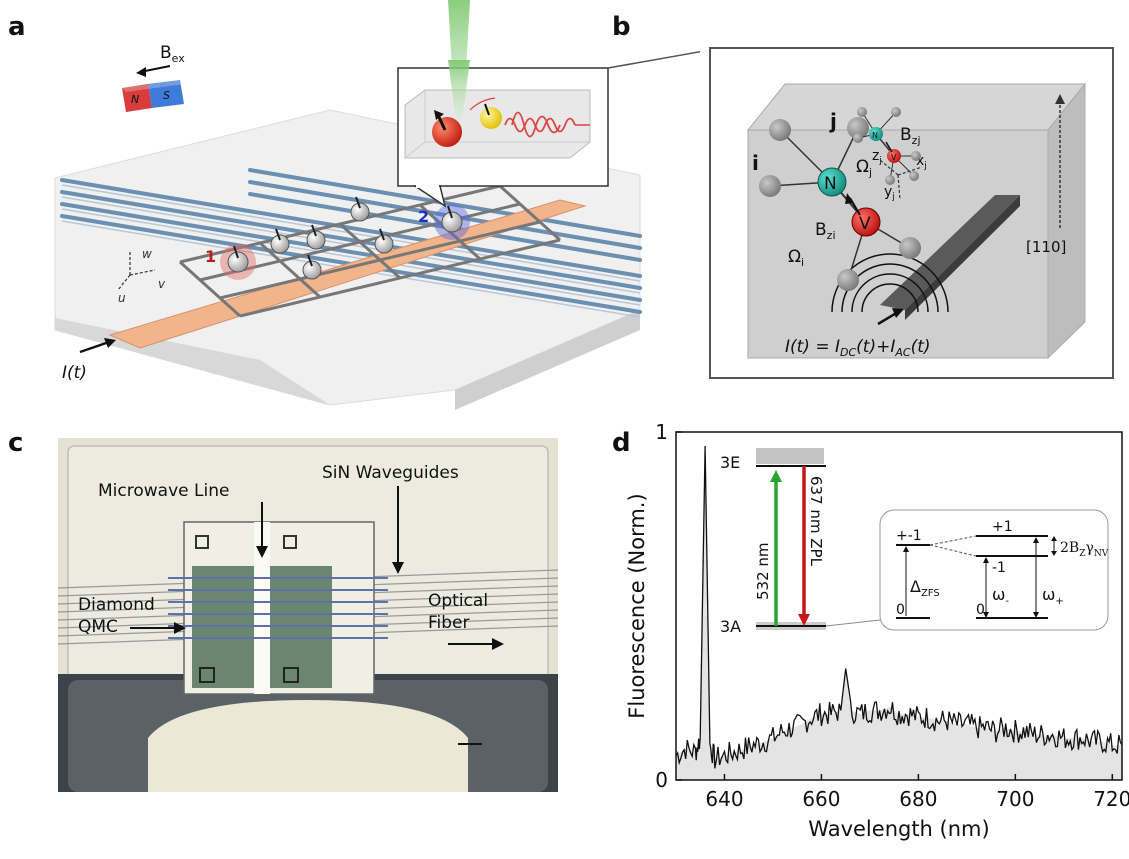 The width and height of the screenshot is (1129, 859). I want to click on bex-label: Bex, so click(172, 54).